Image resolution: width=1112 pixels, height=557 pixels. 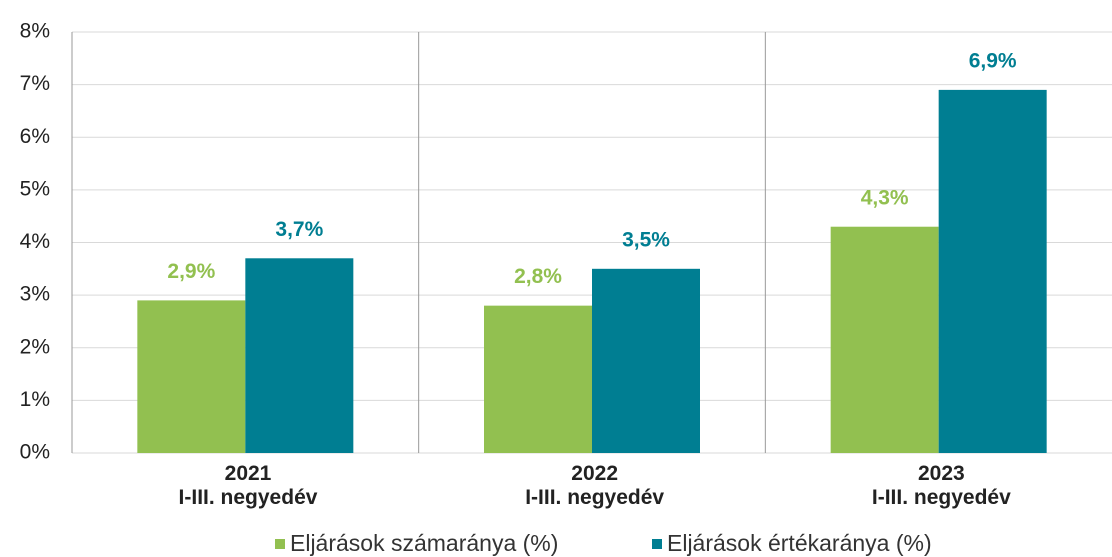 What do you see at coordinates (799, 543) in the screenshot?
I see `legend-label: Eljárások értékaránya (%)` at bounding box center [799, 543].